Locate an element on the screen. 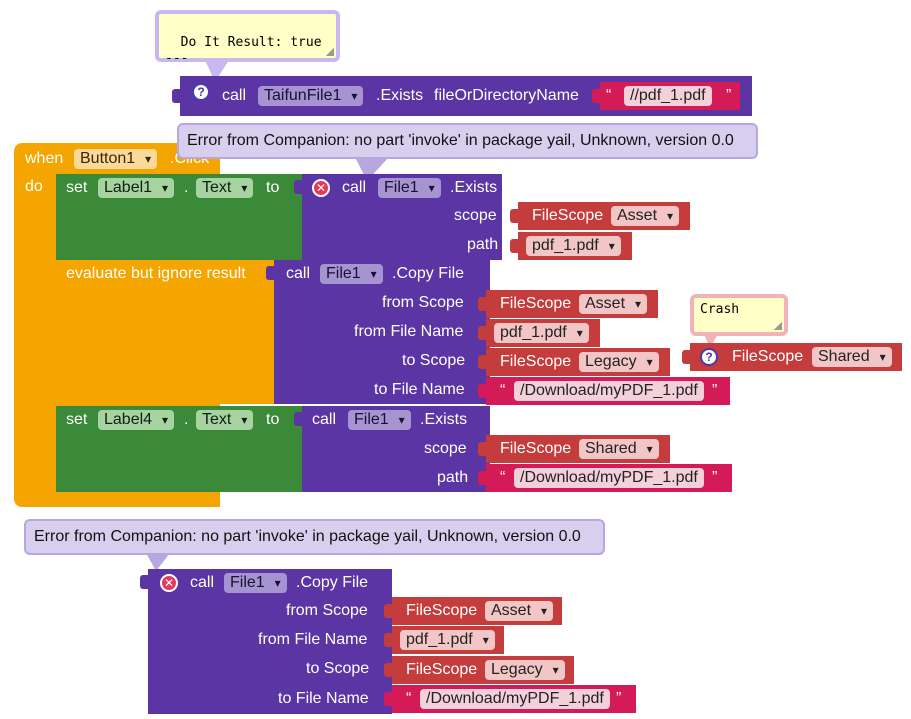 The image size is (911, 719). string-value: //pdf_1.pdf is located at coordinates (668, 96).